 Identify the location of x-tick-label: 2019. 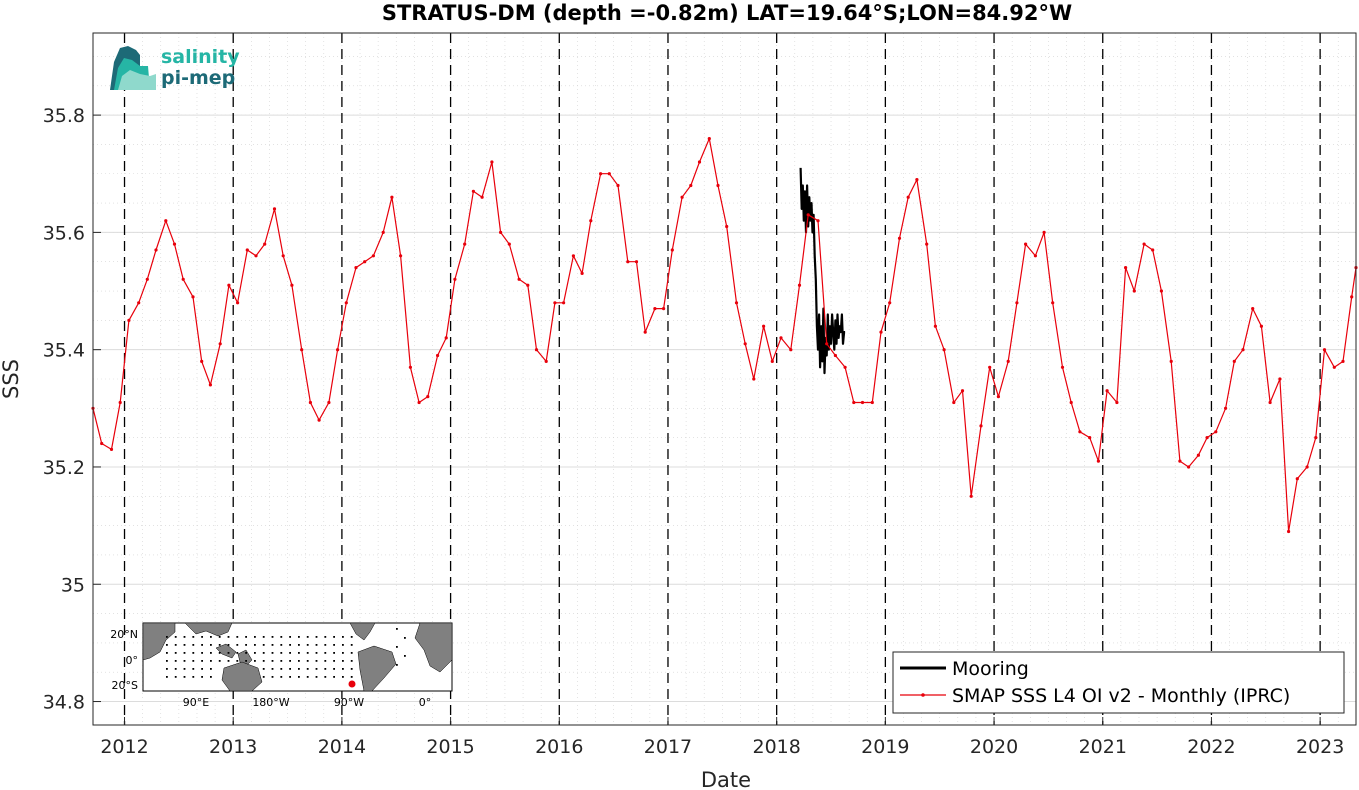
(885, 747).